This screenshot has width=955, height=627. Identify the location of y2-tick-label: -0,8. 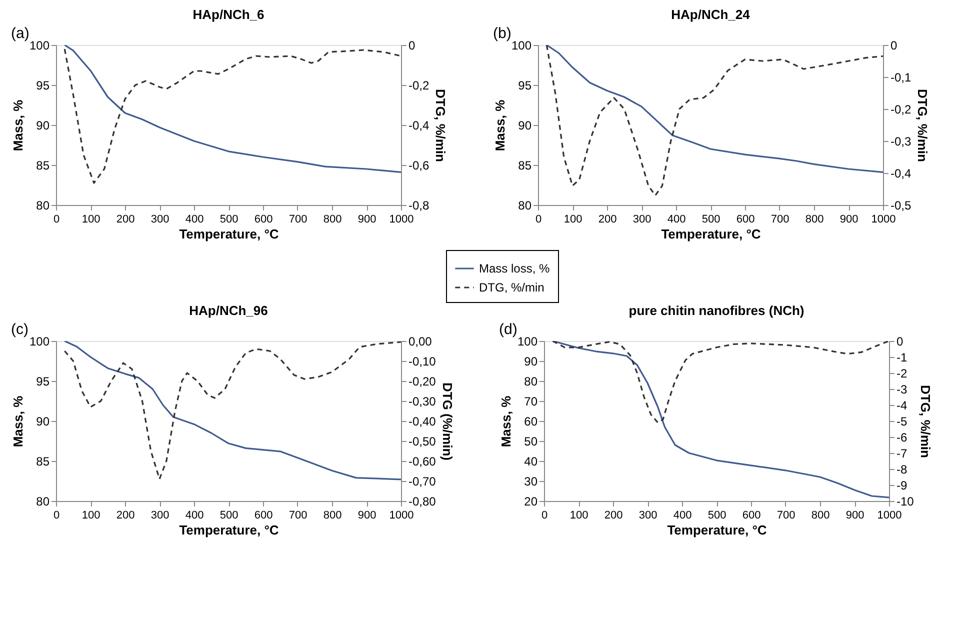
(419, 205).